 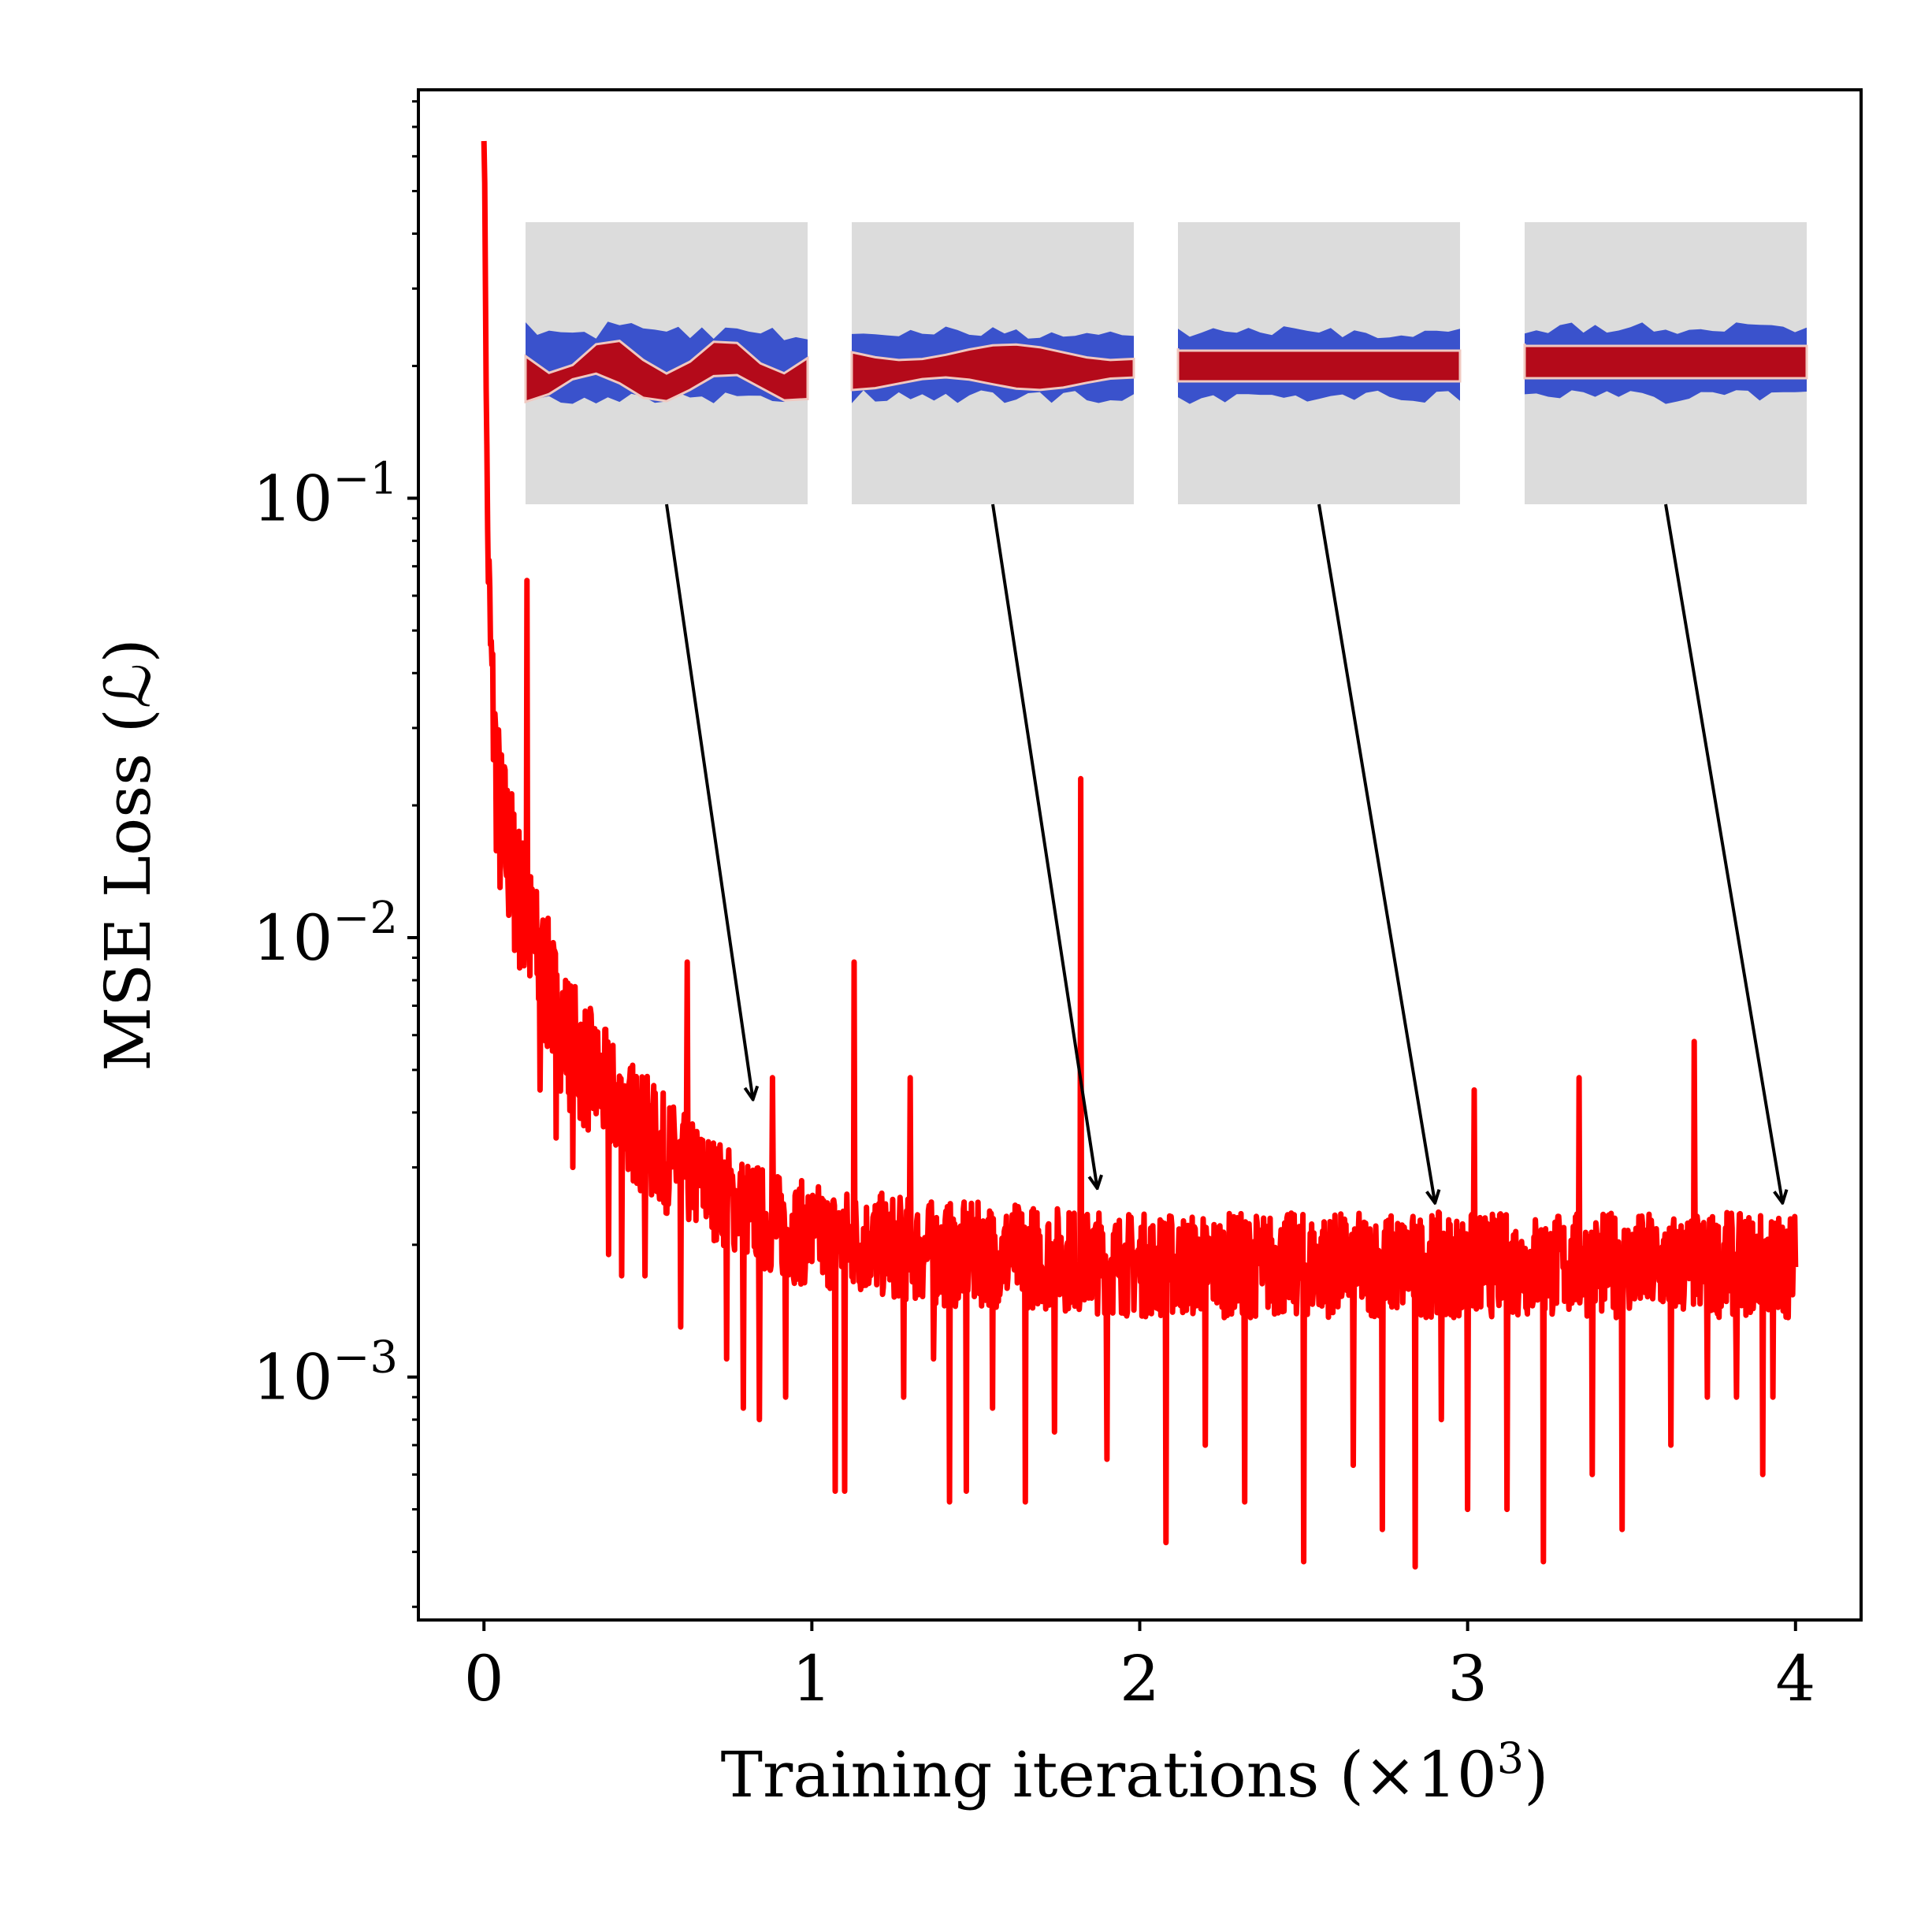 What do you see at coordinates (1135, 1772) in the screenshot?
I see `x-axis-label: Training iterations (×103)` at bounding box center [1135, 1772].